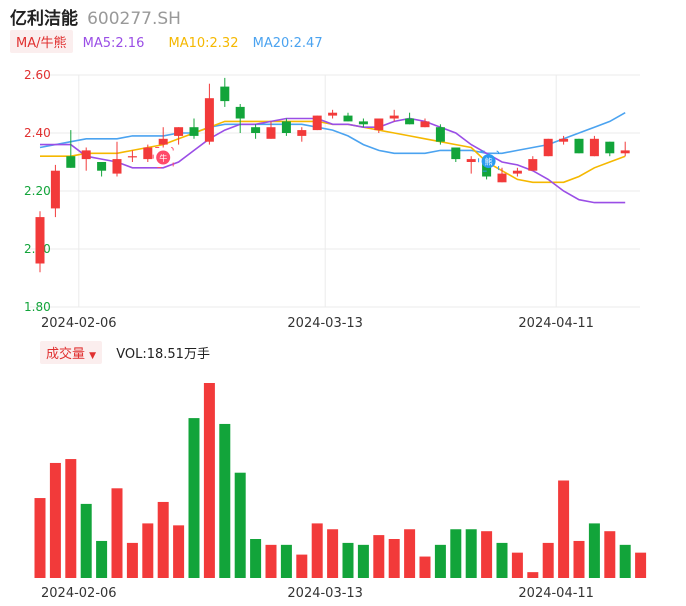 The height and width of the screenshot is (606, 686). I want to click on kline-x-tick-label: 2024-03-13, so click(325, 323).